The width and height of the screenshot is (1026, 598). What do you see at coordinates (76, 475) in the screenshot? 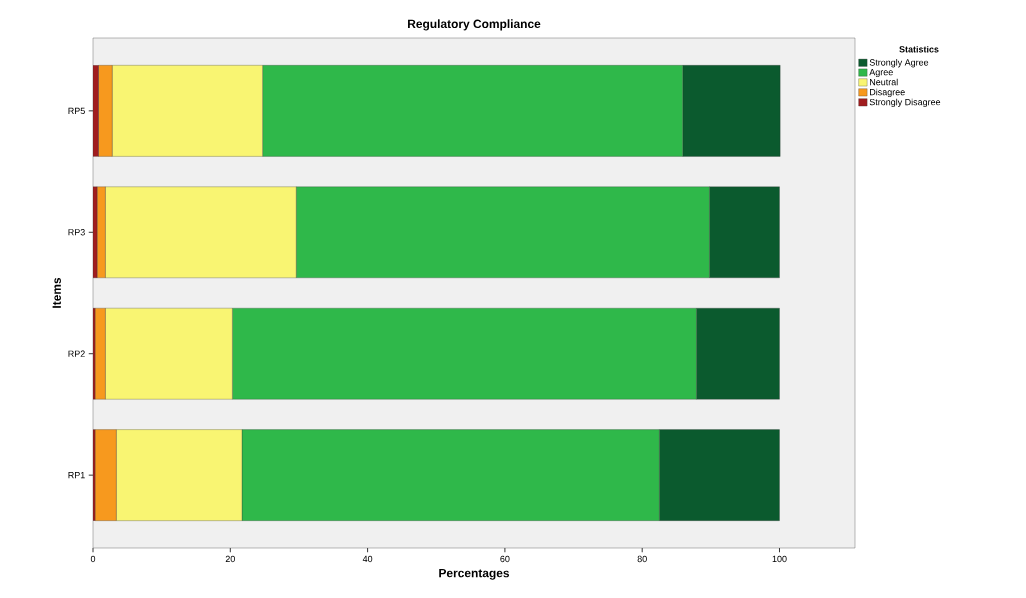
I see `y-tick-label: RP1` at bounding box center [76, 475].